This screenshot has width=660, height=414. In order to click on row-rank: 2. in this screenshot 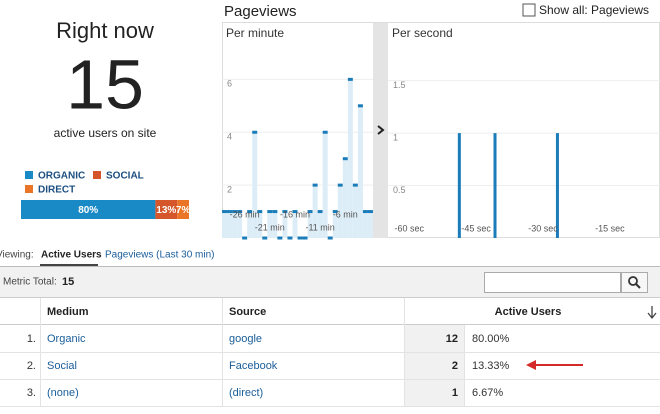, I will do `click(31, 366)`.